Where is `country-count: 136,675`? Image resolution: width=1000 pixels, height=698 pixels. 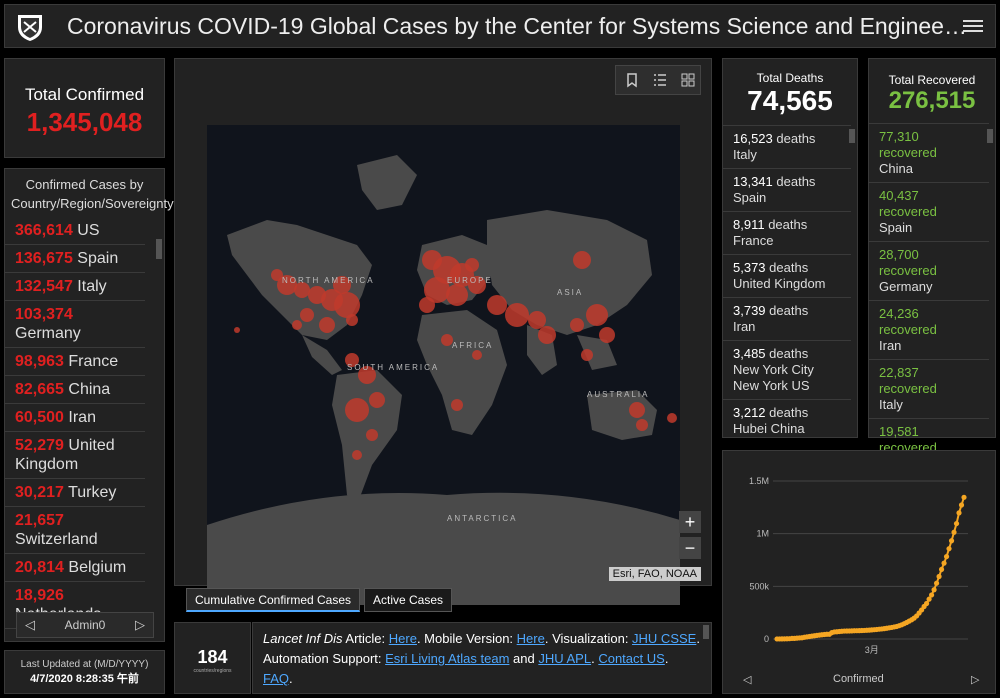
country-count: 136,675 is located at coordinates (44, 258).